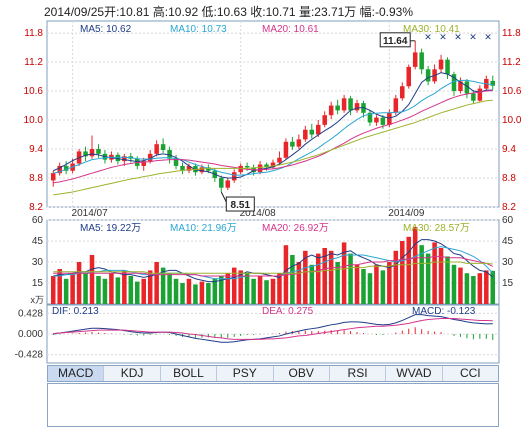  Describe the element at coordinates (160, 12) in the screenshot. I see `header-high-label: 高:` at that location.